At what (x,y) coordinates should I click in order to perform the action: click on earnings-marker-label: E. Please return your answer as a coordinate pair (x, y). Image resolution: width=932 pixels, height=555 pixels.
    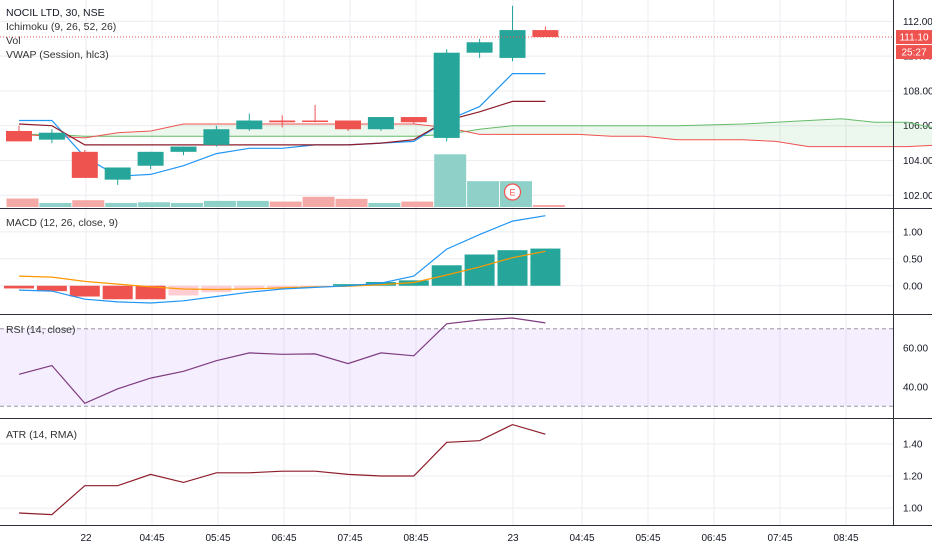
    Looking at the image, I should click on (512, 193).